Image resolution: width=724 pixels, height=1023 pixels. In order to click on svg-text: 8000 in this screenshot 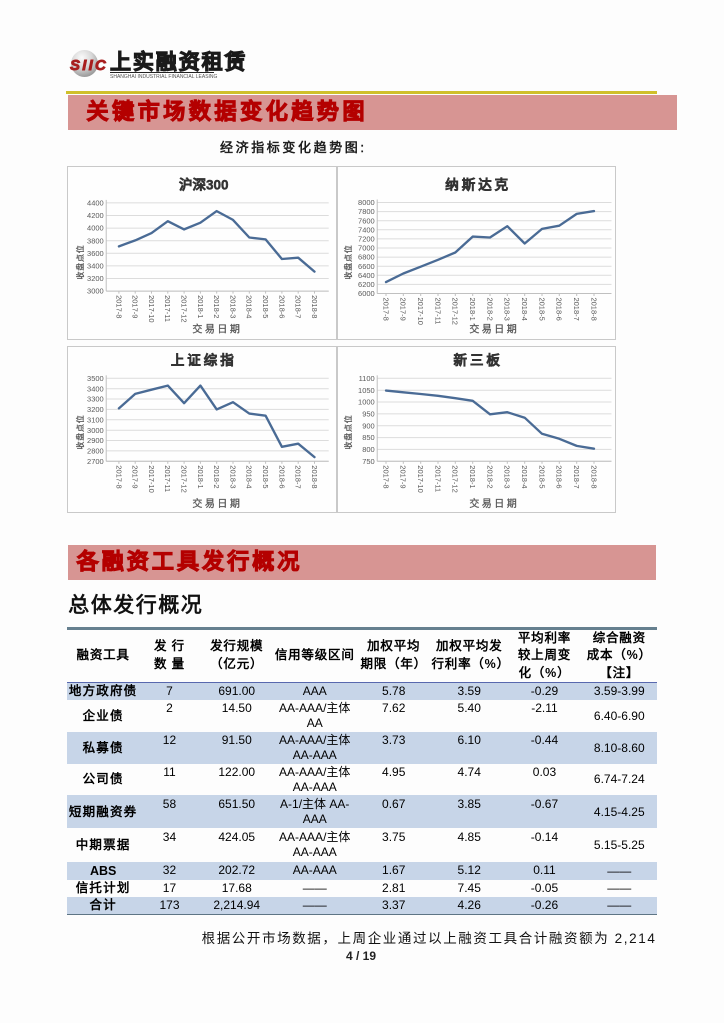, I will do `click(366, 202)`.